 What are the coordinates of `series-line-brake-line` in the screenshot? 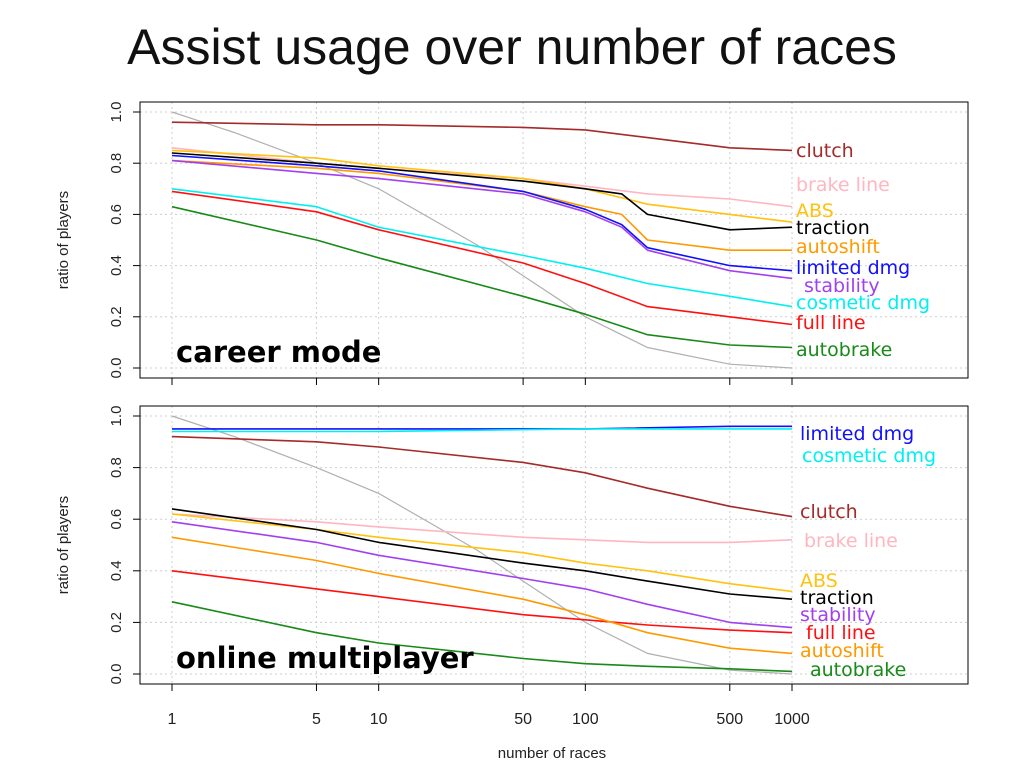 It's located at (482, 528).